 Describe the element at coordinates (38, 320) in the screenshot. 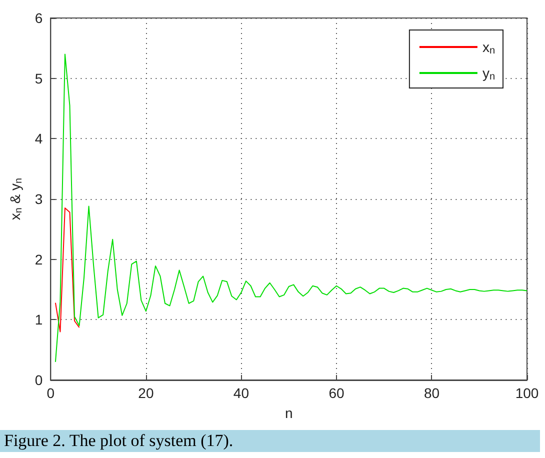

I see `y-tick-label: 1` at that location.